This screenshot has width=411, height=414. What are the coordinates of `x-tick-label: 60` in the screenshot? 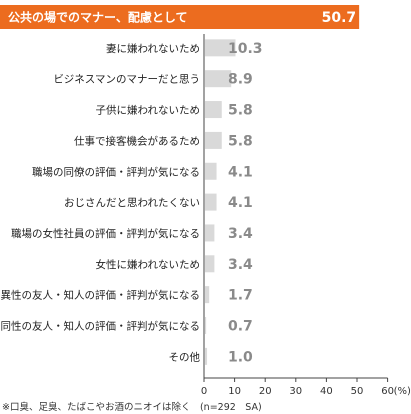 It's located at (387, 391).